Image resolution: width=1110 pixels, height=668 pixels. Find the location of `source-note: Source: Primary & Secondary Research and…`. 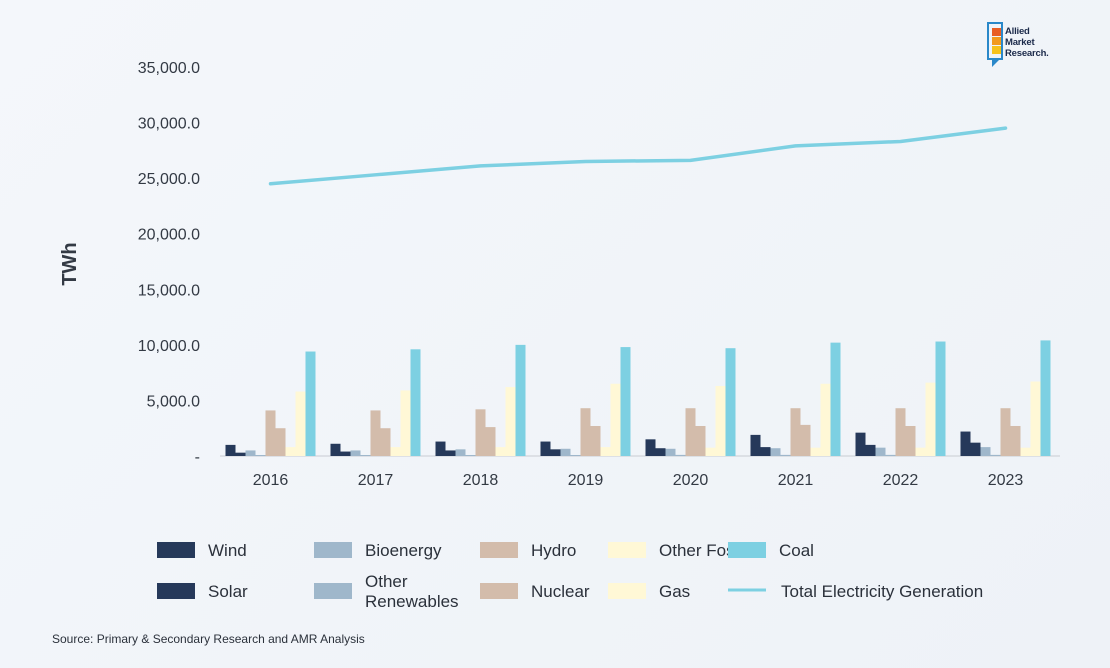

source-note: Source: Primary & Secondary Research and… is located at coordinates (208, 639).